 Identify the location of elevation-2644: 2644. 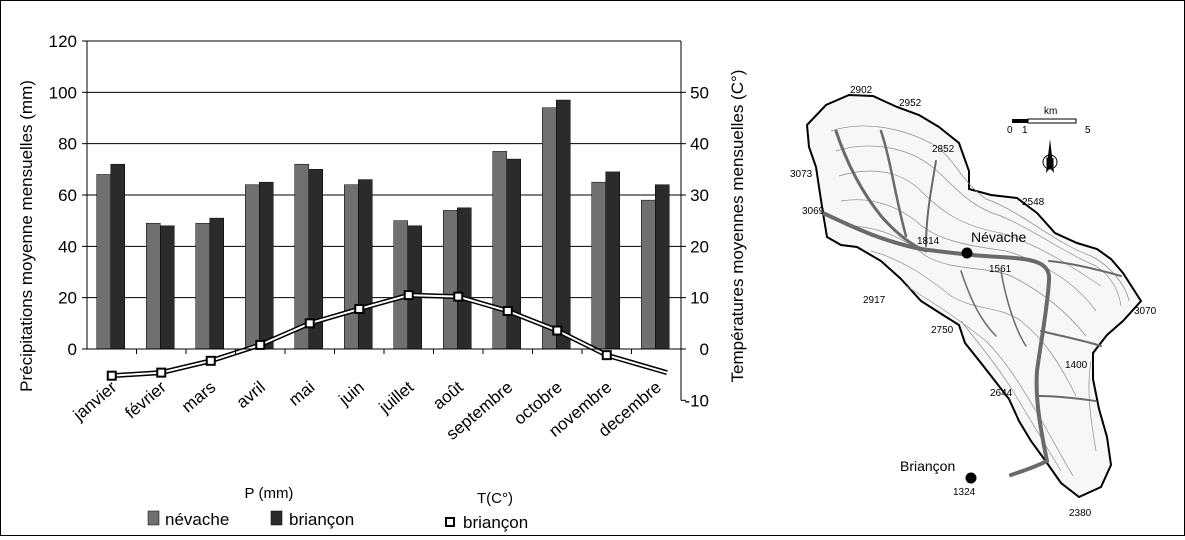
(1001, 393).